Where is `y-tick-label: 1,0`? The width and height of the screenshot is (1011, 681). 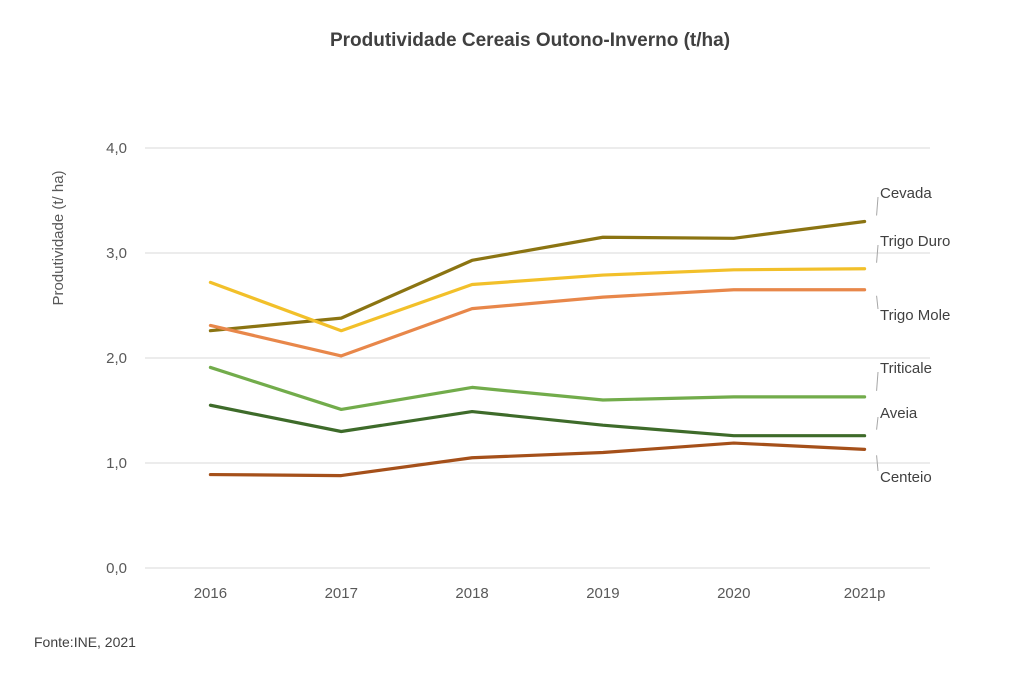
y-tick-label: 1,0 is located at coordinates (116, 463).